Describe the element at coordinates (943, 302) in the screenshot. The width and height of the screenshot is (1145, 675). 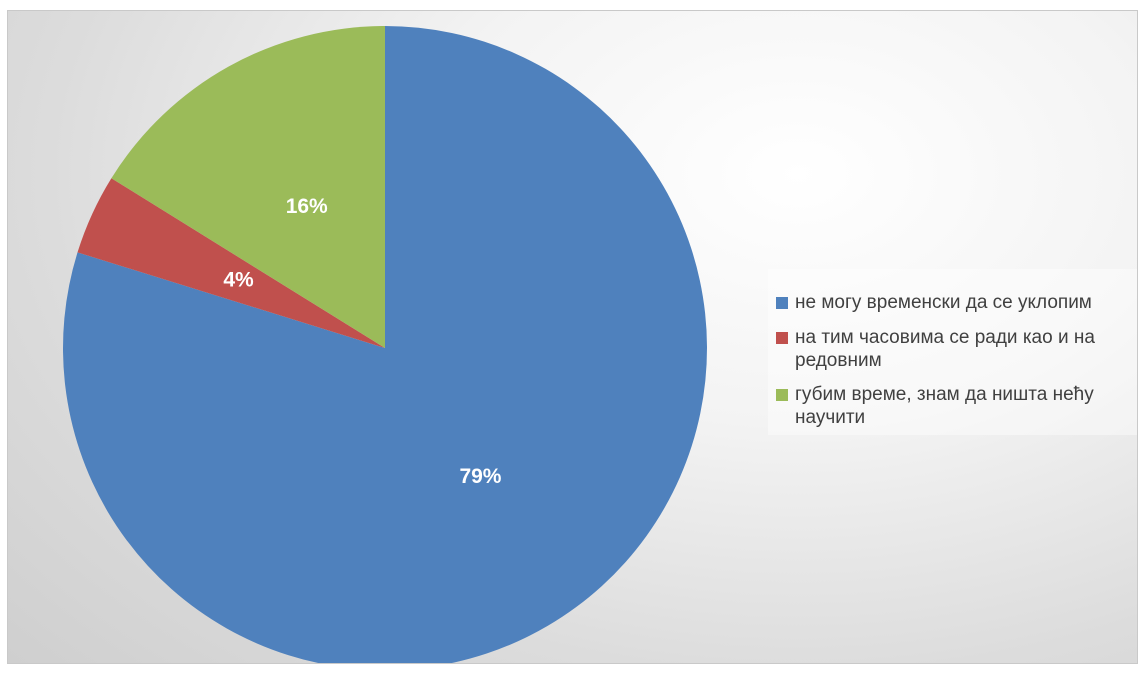
I see `legend-label-1: не могу временски да се уклопим` at that location.